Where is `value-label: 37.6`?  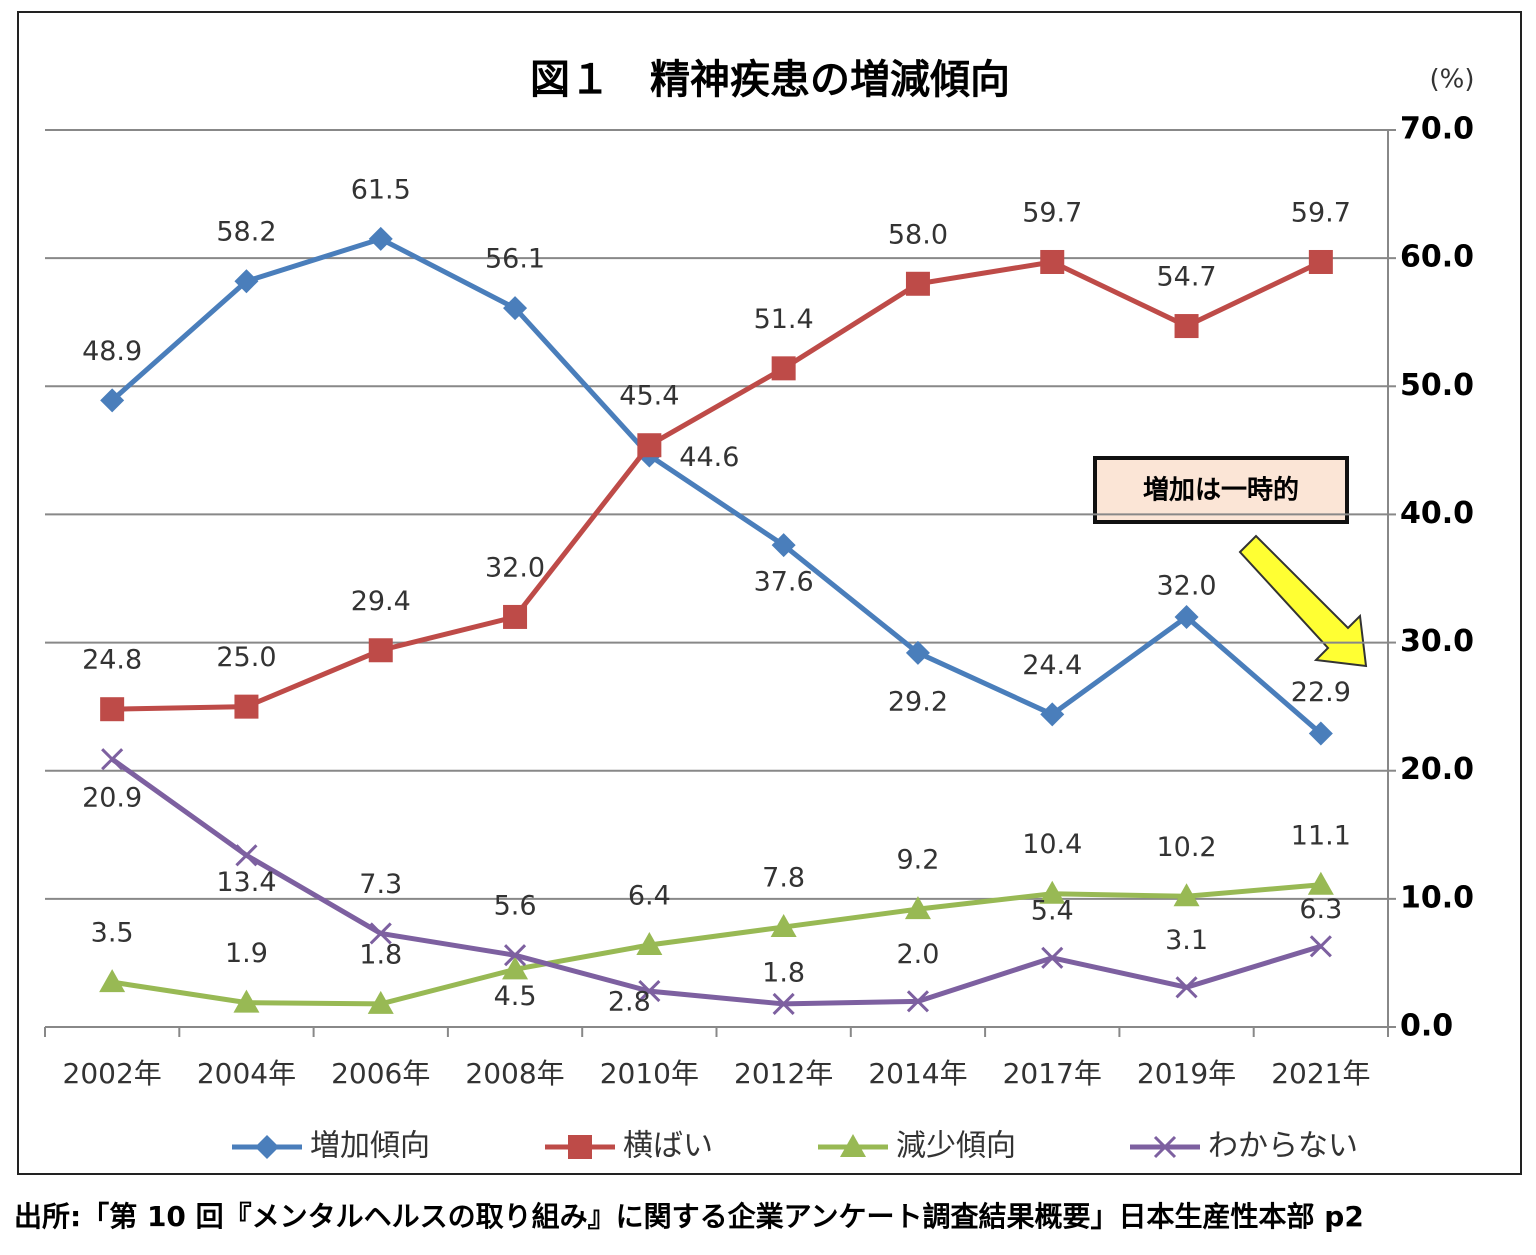 value-label: 37.6 is located at coordinates (784, 582).